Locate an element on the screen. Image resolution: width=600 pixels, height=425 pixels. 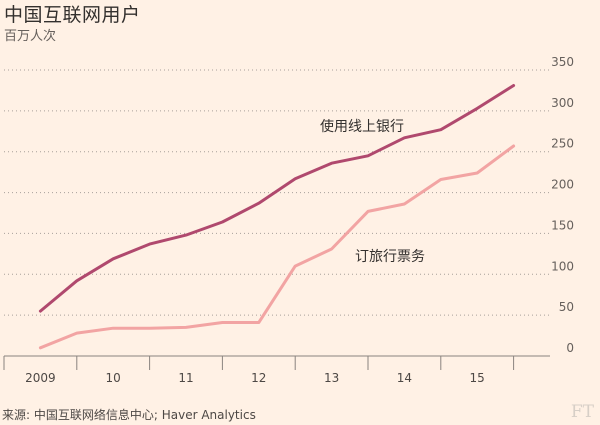
y-axis-labels: 0 50 100 150 200 250 300 350 is located at coordinates (562, 205).